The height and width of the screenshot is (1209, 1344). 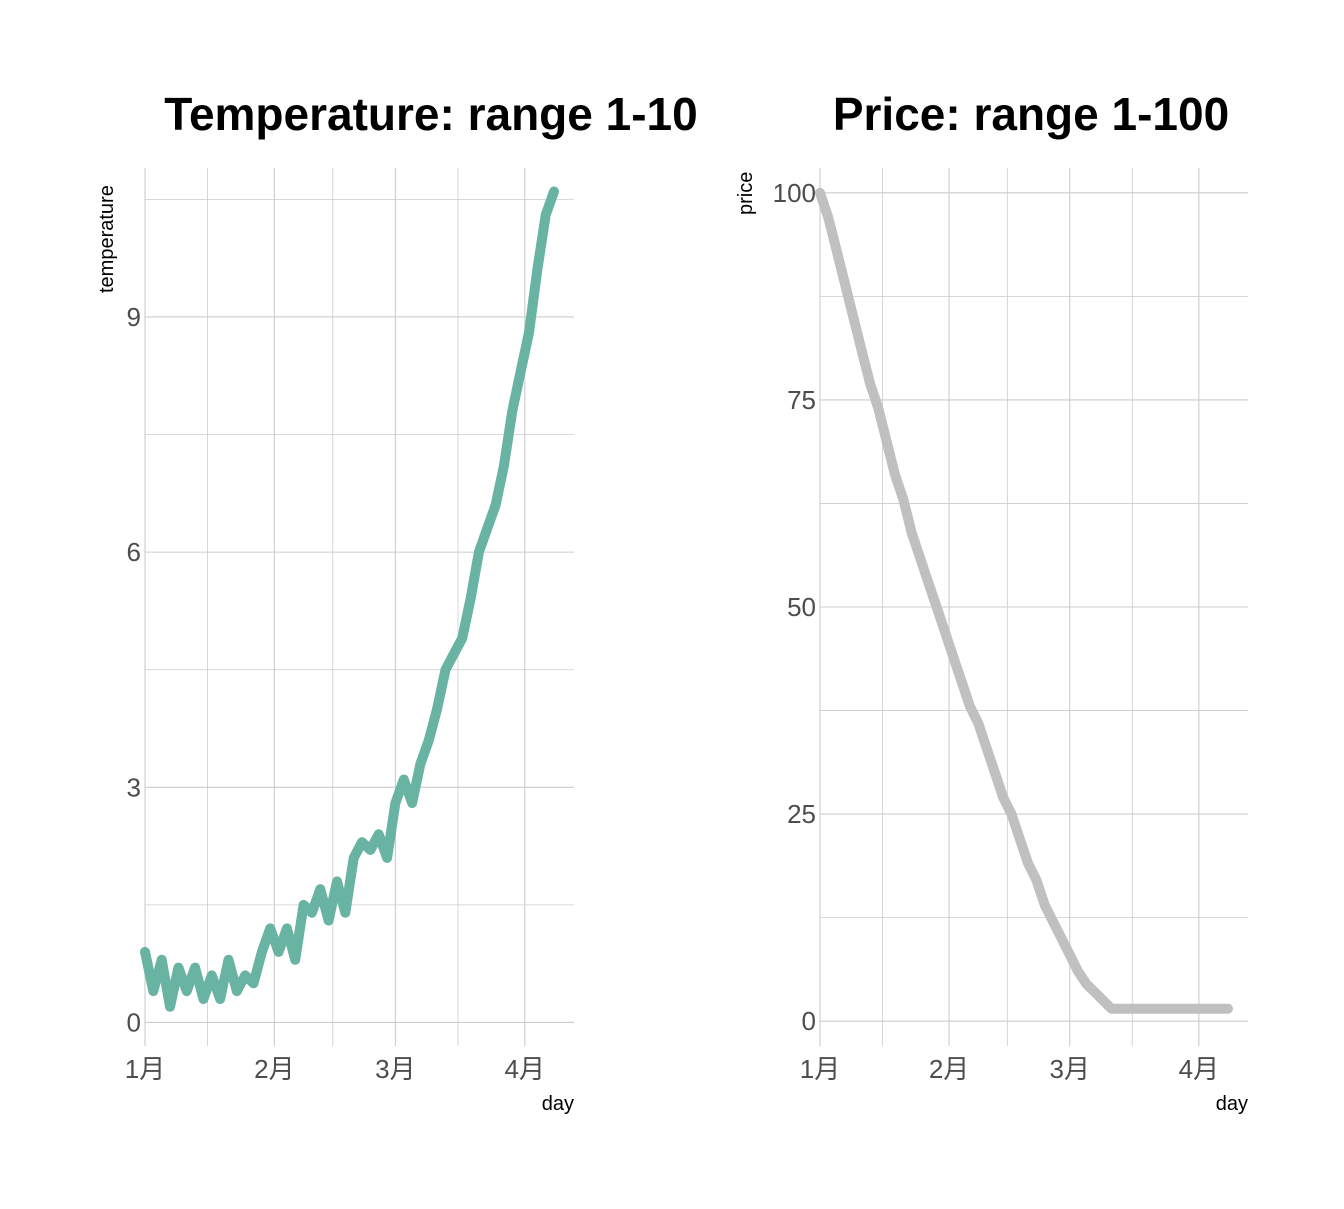 I want to click on temperature-y-label: temperature, so click(x=107, y=239).